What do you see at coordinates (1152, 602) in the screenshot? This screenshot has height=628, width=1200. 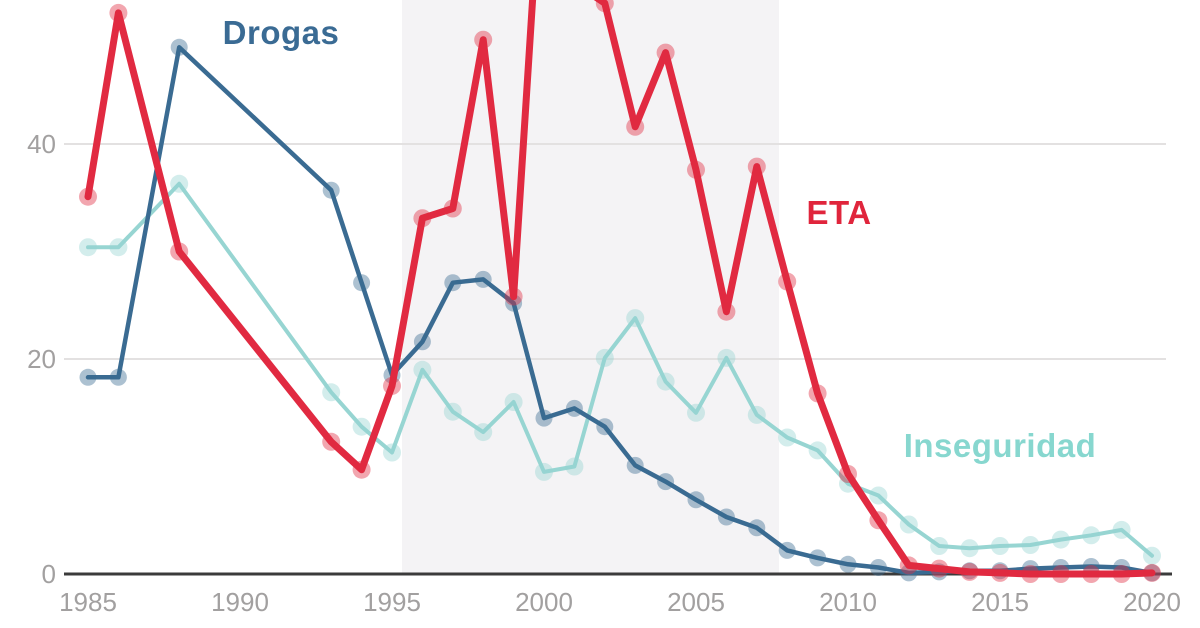 I see `x-tick-label: 2020` at bounding box center [1152, 602].